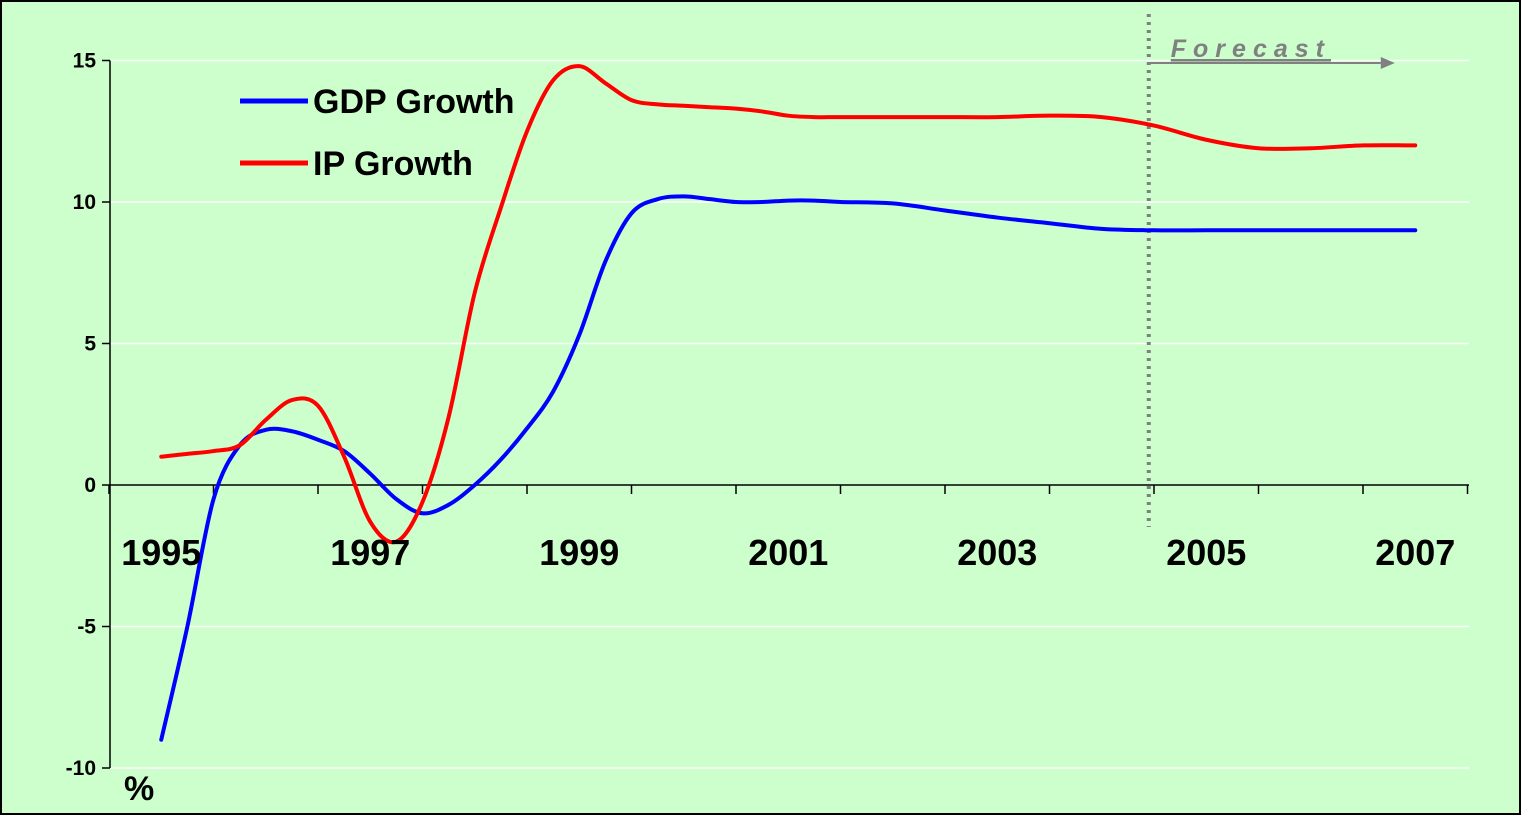  I want to click on legend-label-gdp-growth: GDP Growth, so click(414, 102).